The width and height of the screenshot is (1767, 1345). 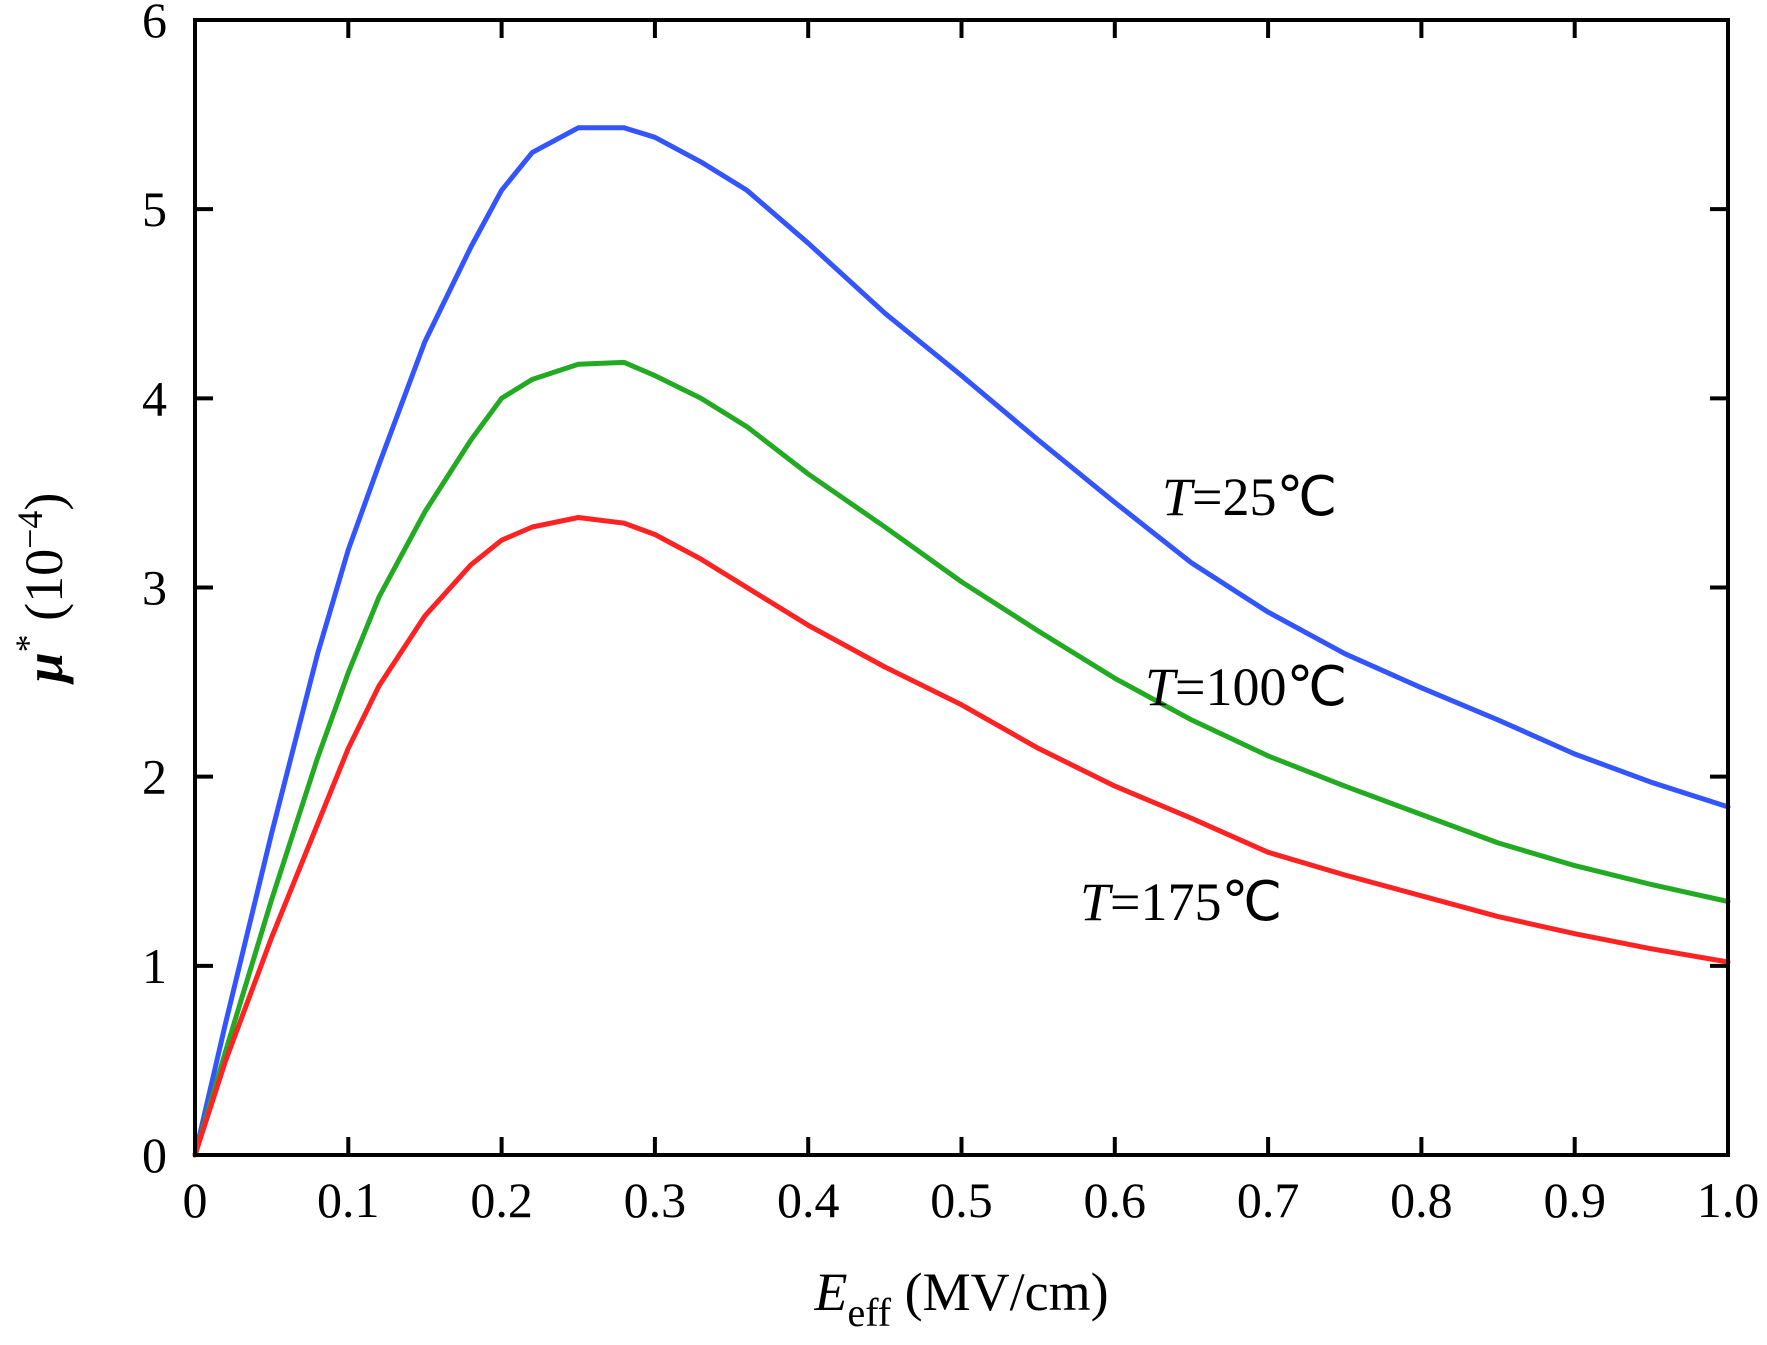 I want to click on y-tick-label: 4, so click(x=154, y=398).